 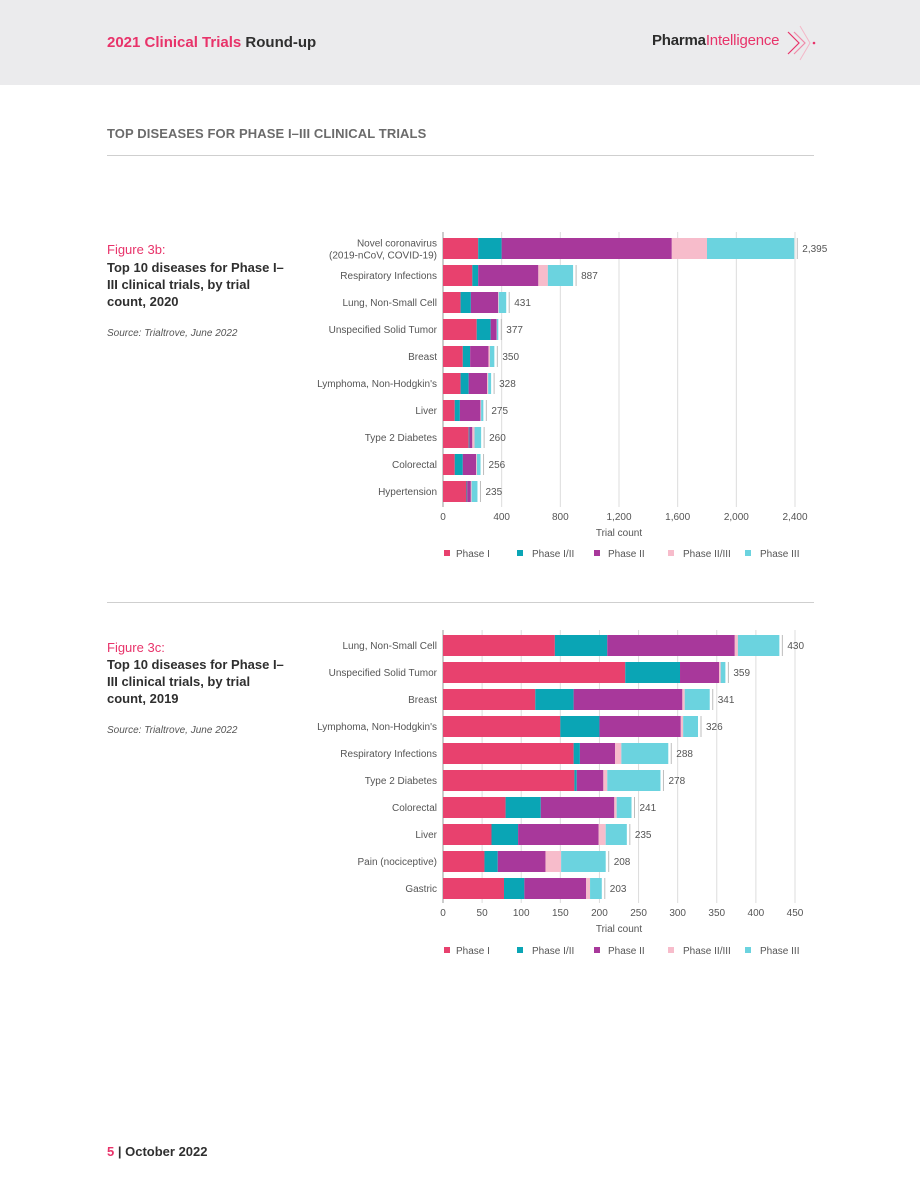 What do you see at coordinates (742, 40) in the screenshot?
I see `brand-name-light: Intelligence` at bounding box center [742, 40].